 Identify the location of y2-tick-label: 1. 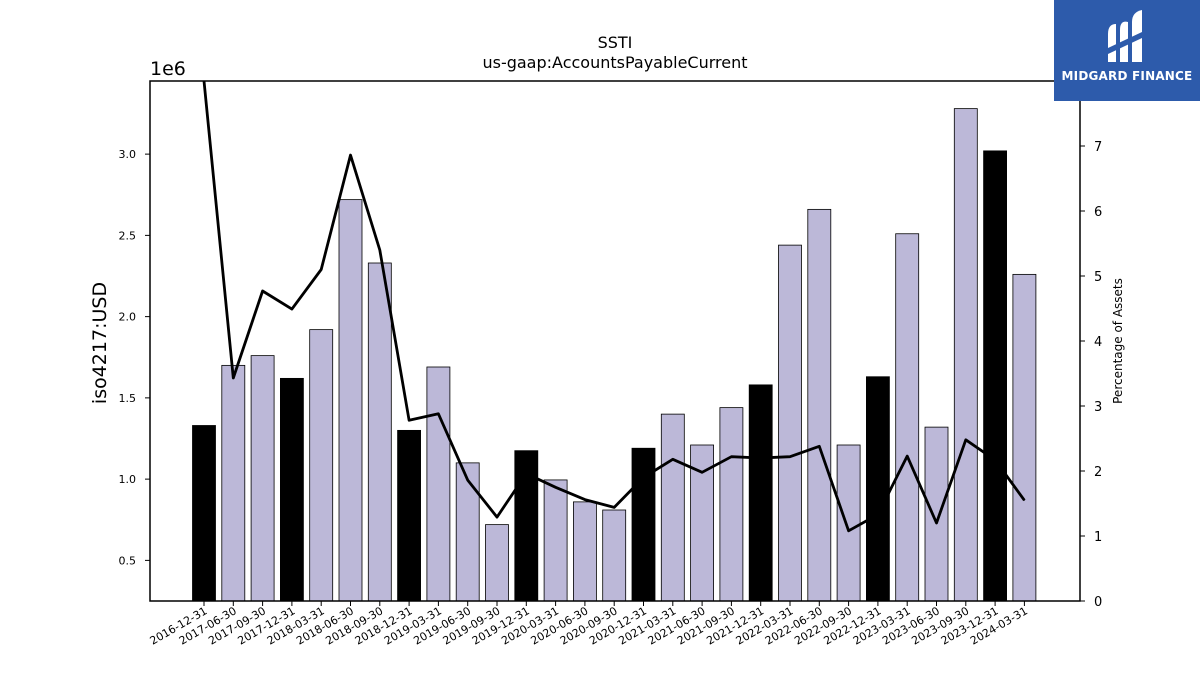
(1098, 537).